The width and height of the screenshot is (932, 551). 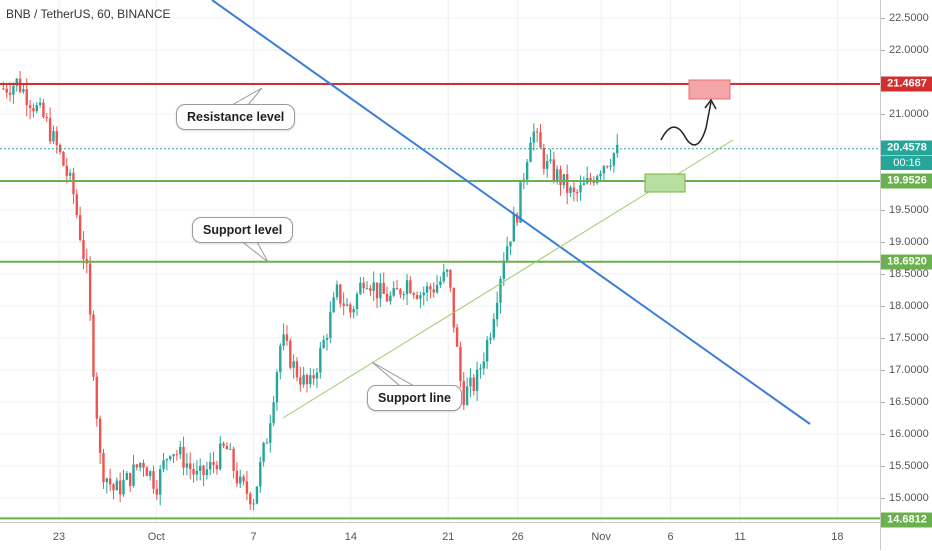 I want to click on price-tick-label: 19.0000, so click(x=905, y=241).